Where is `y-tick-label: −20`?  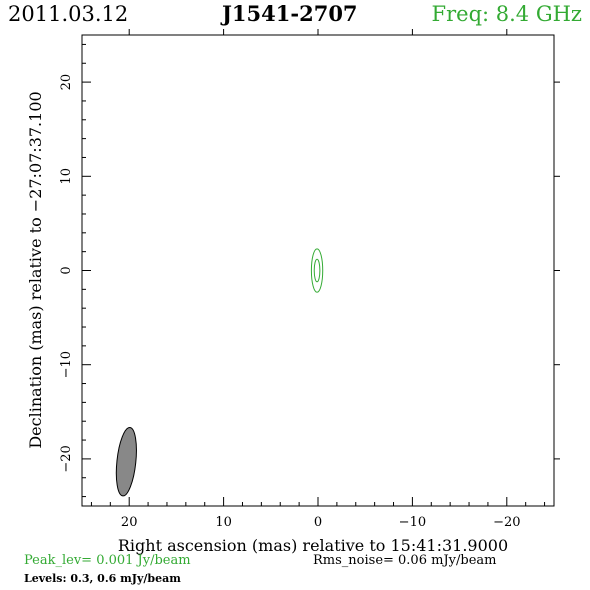
y-tick-label: −20 is located at coordinates (66, 458).